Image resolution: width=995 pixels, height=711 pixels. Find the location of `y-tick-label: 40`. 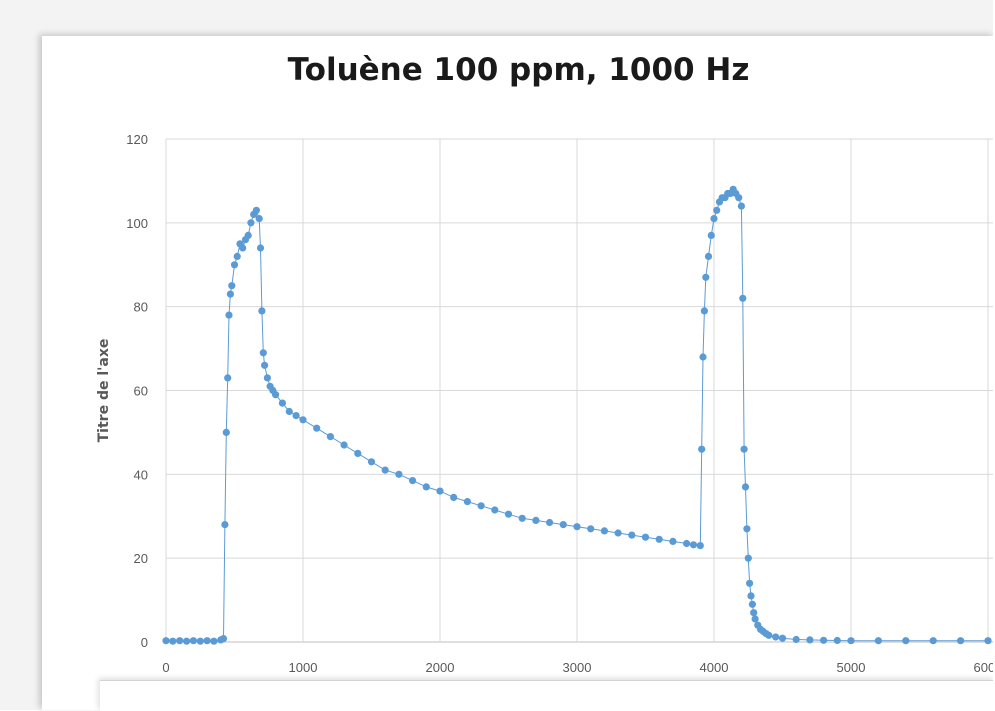

y-tick-label: 40 is located at coordinates (141, 474).